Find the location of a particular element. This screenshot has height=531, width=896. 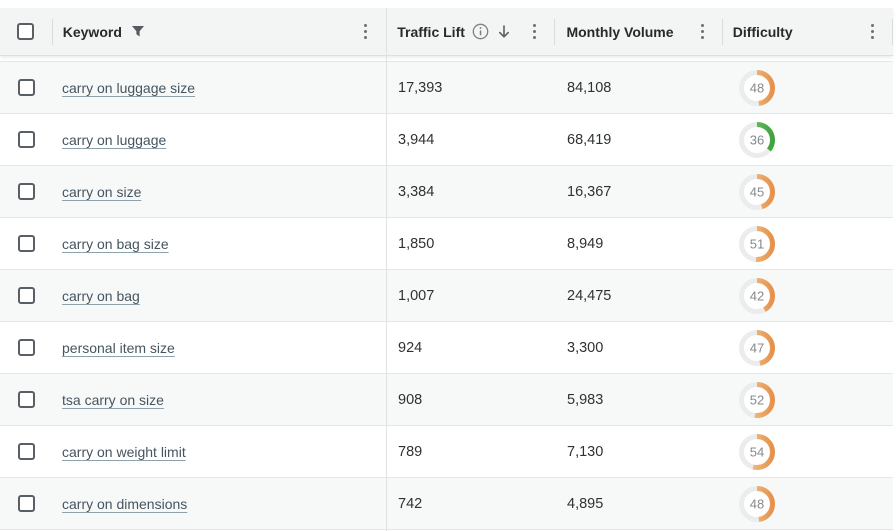

monthly-volume-cell: 4,895 is located at coordinates (639, 503).